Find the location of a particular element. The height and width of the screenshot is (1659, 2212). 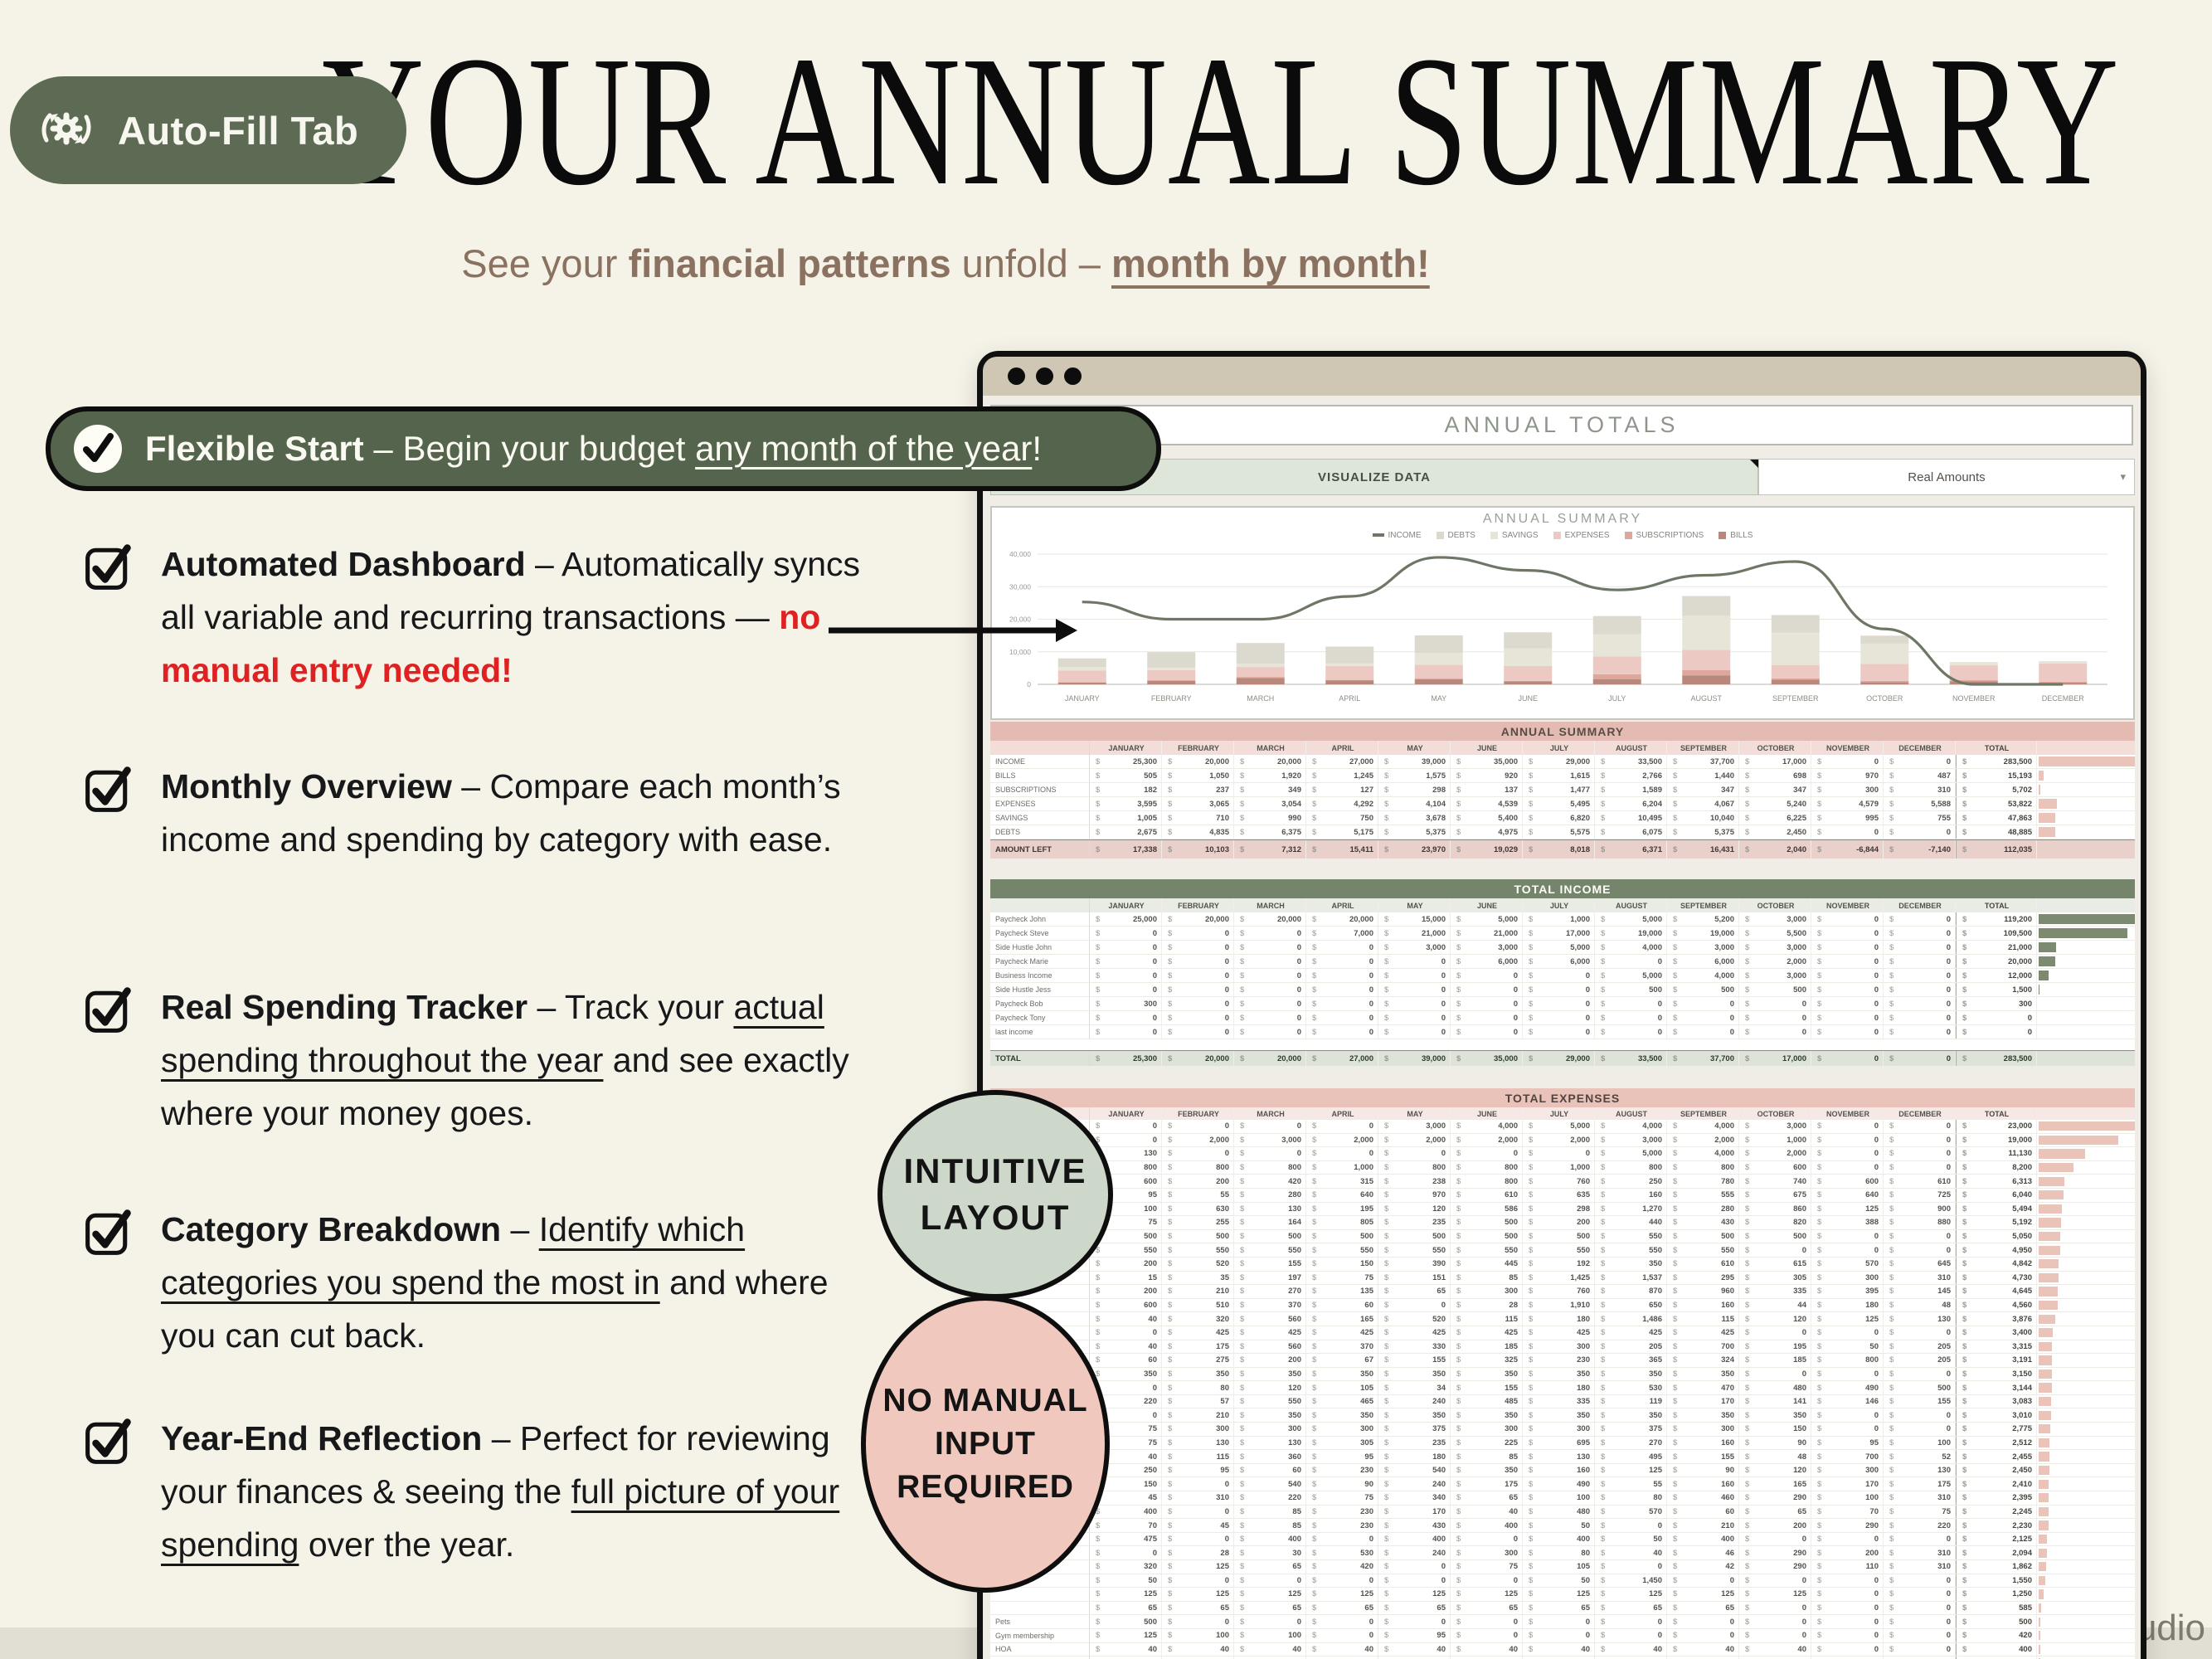

svg-text: MAY is located at coordinates (1438, 698).